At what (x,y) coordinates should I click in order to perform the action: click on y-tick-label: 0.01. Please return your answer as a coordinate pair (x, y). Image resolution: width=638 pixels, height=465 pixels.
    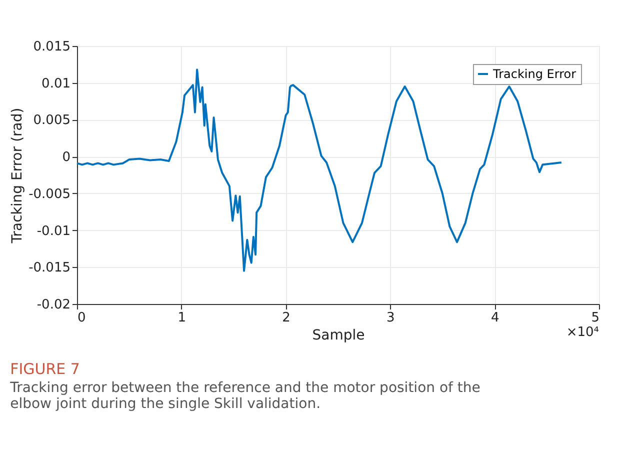
    Looking at the image, I should click on (56, 84).